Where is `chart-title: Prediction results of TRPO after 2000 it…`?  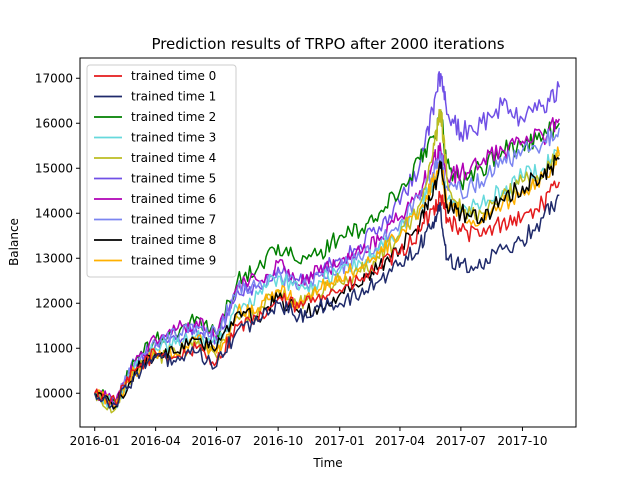
chart-title: Prediction results of TRPO after 2000 it… is located at coordinates (327, 44).